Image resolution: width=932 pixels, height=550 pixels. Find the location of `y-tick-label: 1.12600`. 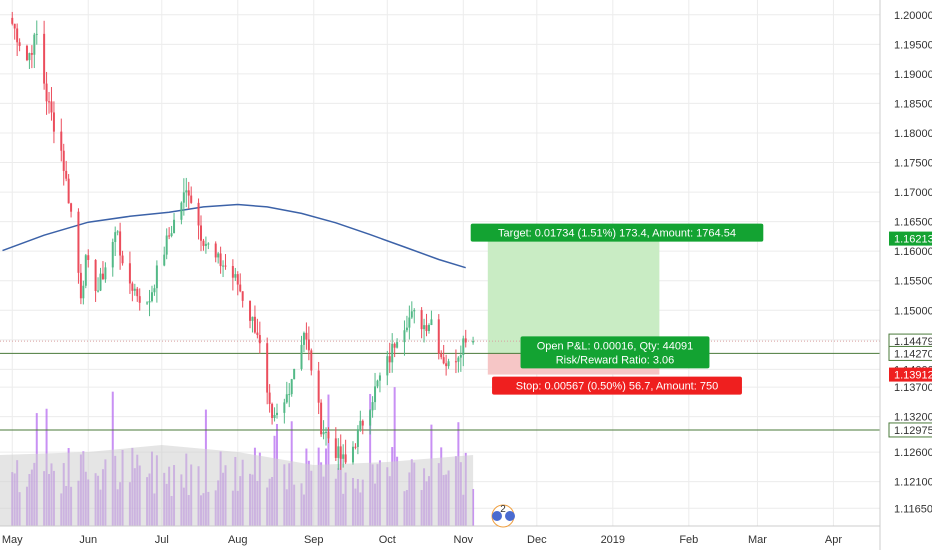

y-tick-label: 1.12600 is located at coordinates (913, 453).